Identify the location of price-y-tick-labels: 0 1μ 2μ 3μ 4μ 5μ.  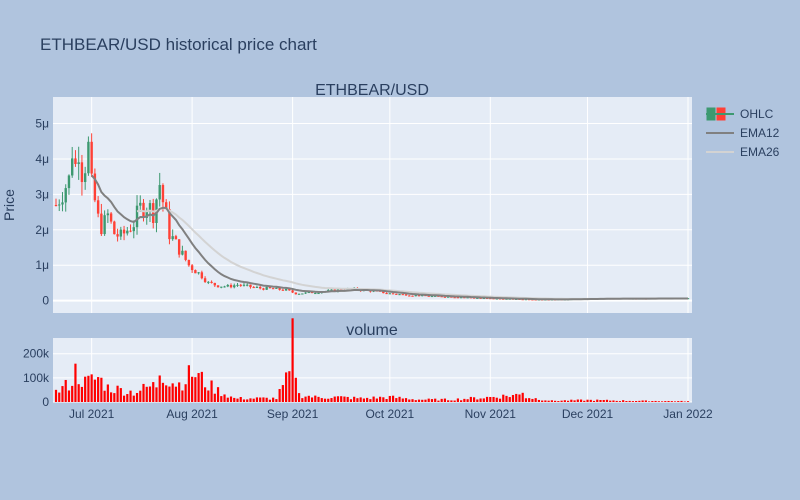
(42, 212).